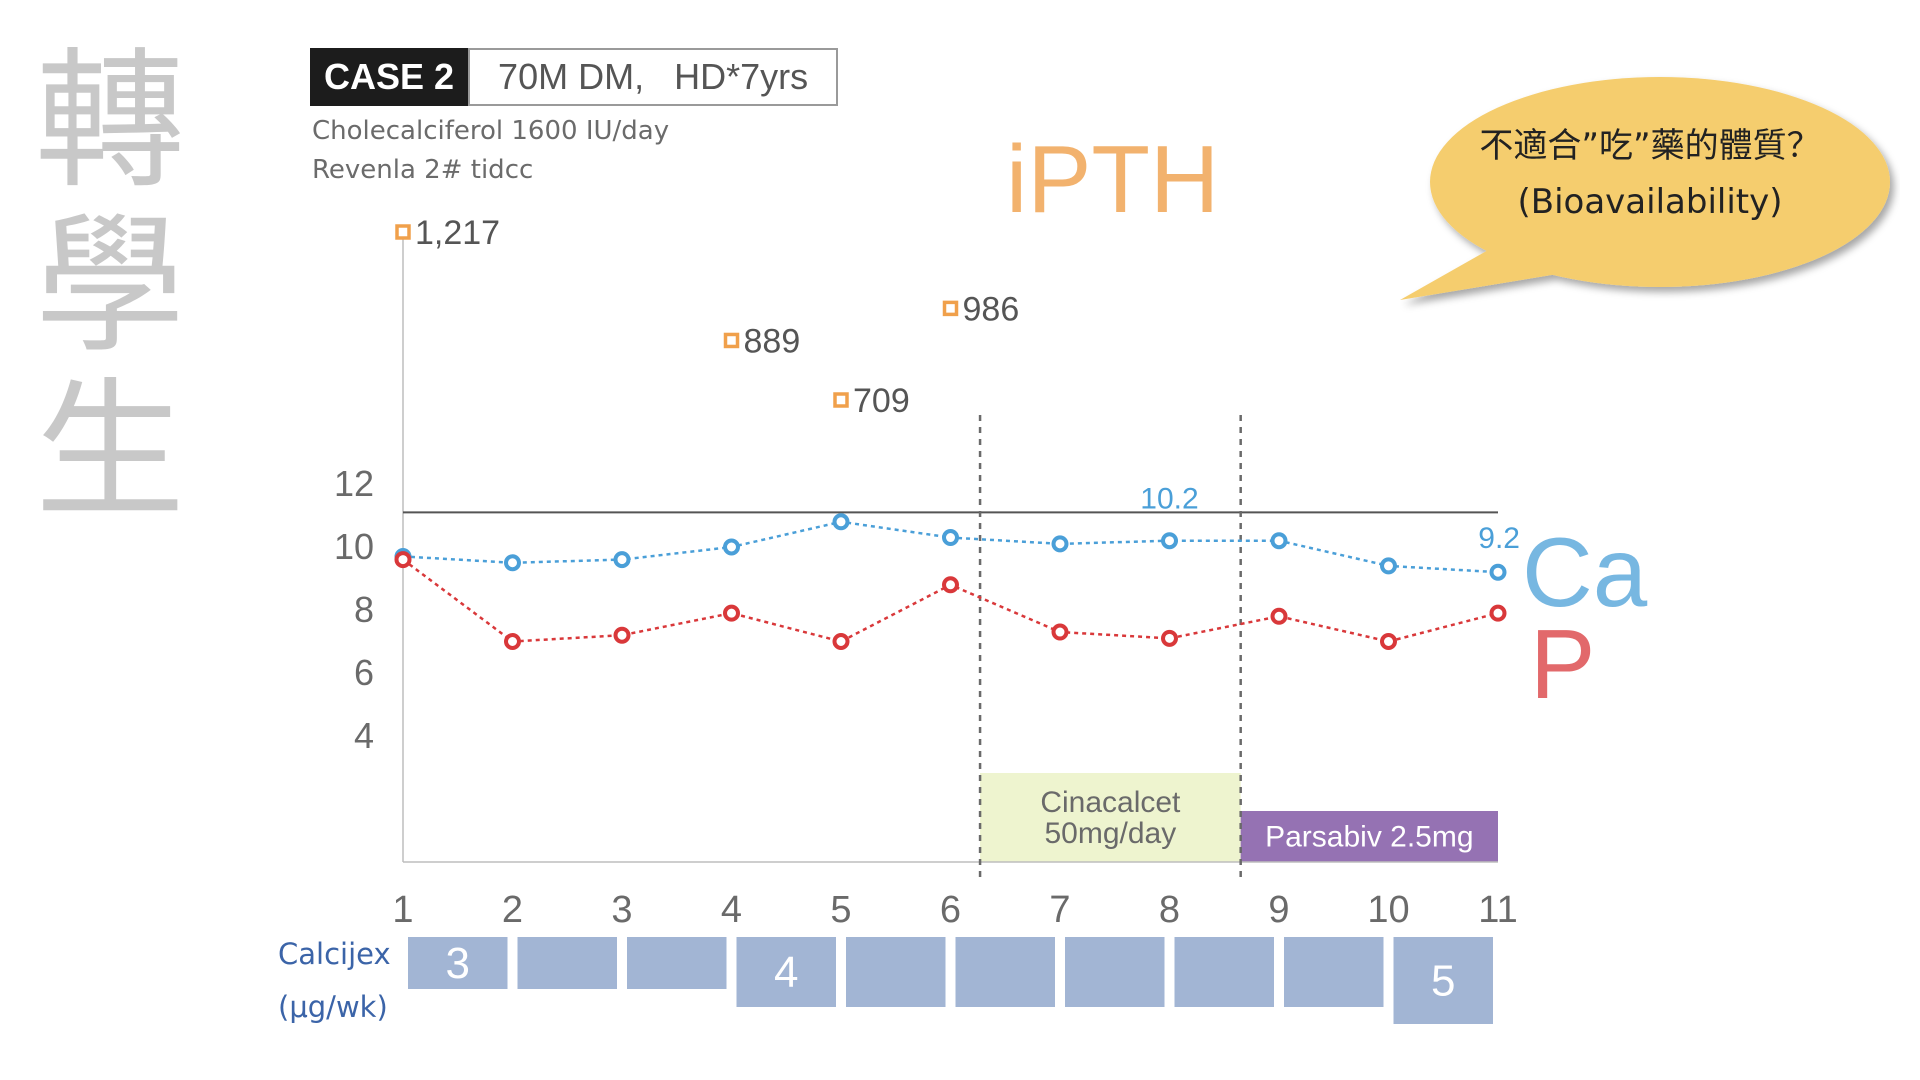 This screenshot has width=1920, height=1080. What do you see at coordinates (1110, 802) in the screenshot?
I see `treatment-label-cinacalcet: Cinacalcet` at bounding box center [1110, 802].